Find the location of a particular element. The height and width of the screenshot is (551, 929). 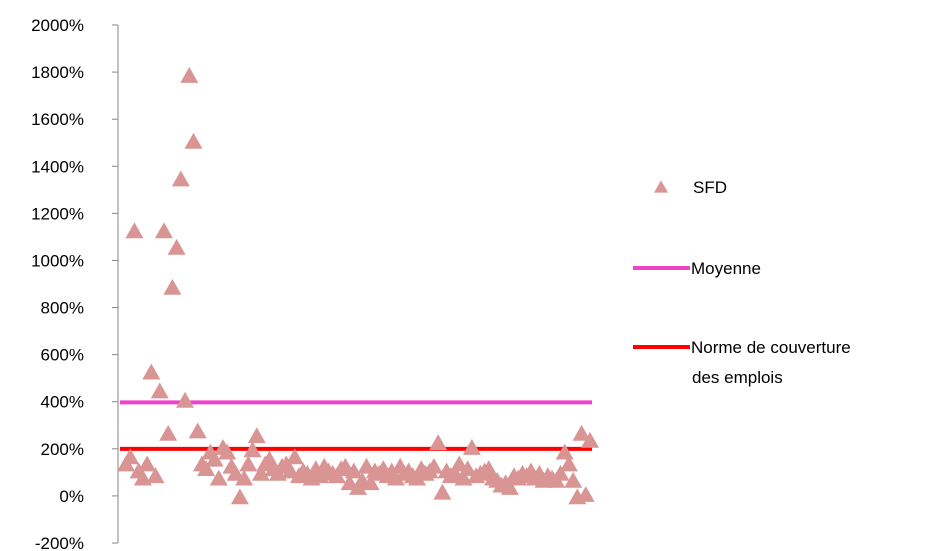

y-tick-label: 1600% is located at coordinates (57, 119).